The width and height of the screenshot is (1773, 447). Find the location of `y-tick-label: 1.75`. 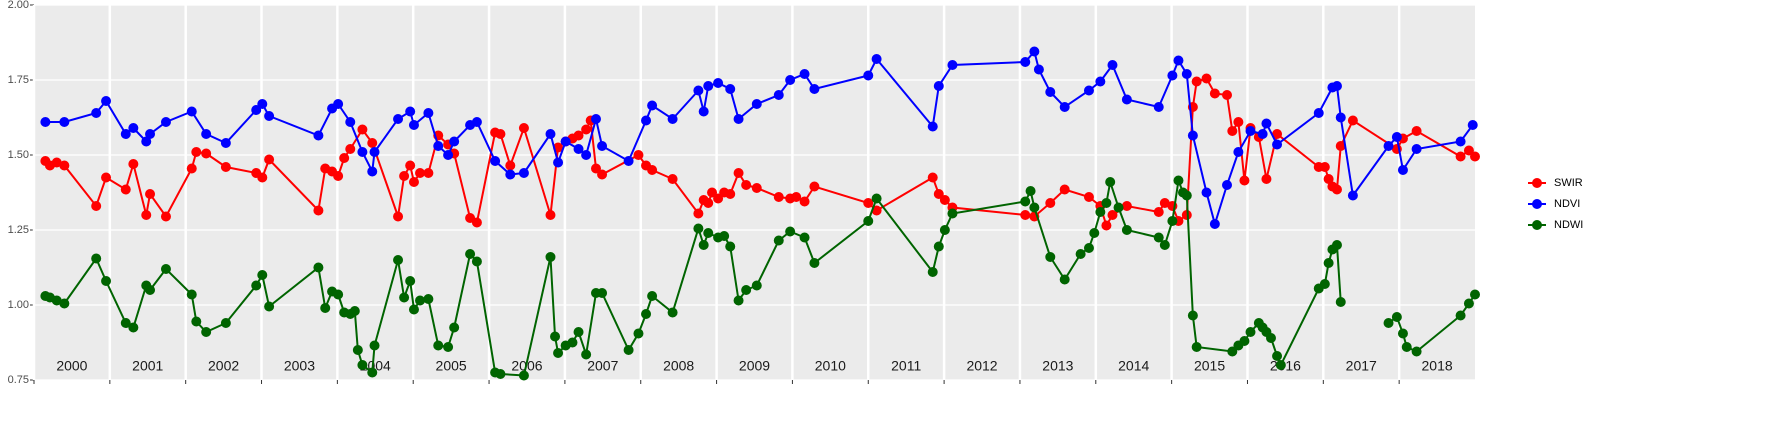

y-tick-label: 1.75 is located at coordinates (18, 80).